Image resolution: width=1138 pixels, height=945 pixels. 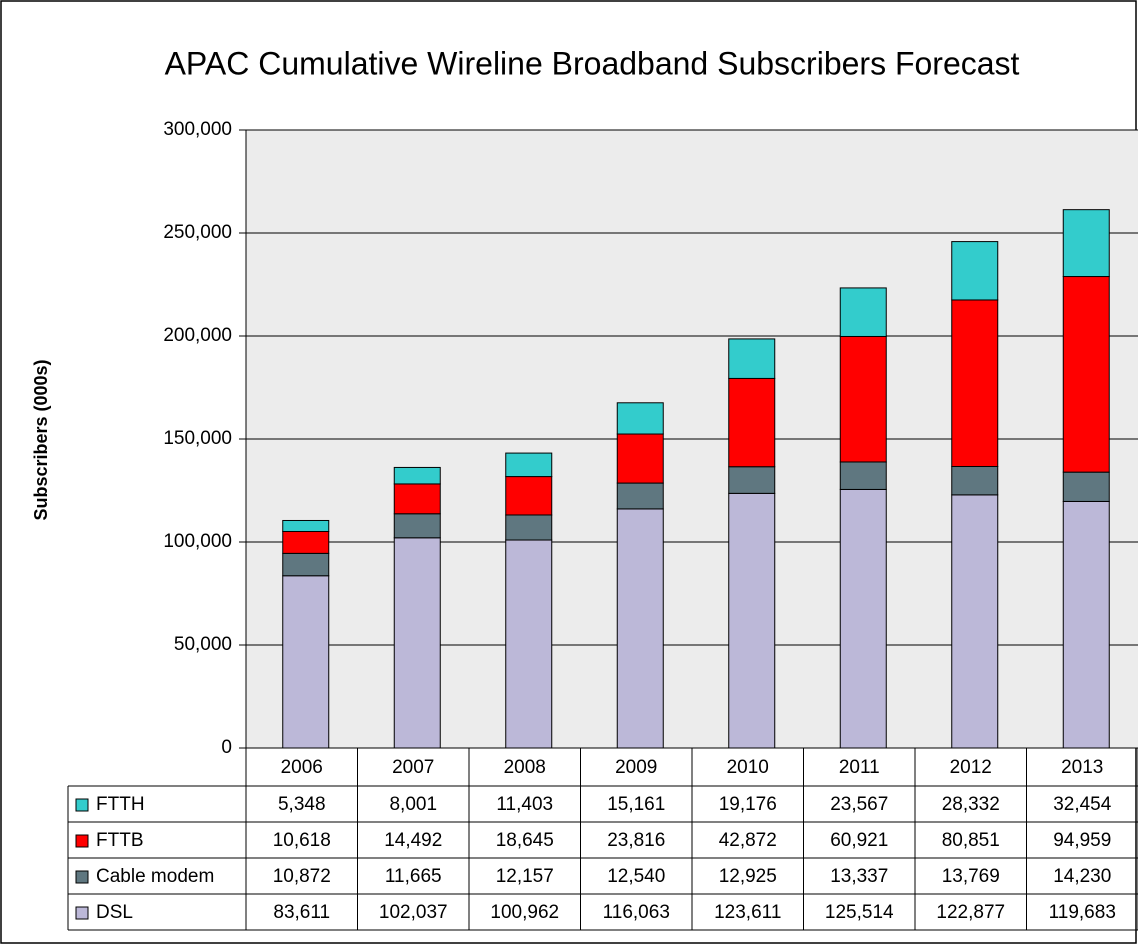 What do you see at coordinates (971, 876) in the screenshot?
I see `table-value: 13,769` at bounding box center [971, 876].